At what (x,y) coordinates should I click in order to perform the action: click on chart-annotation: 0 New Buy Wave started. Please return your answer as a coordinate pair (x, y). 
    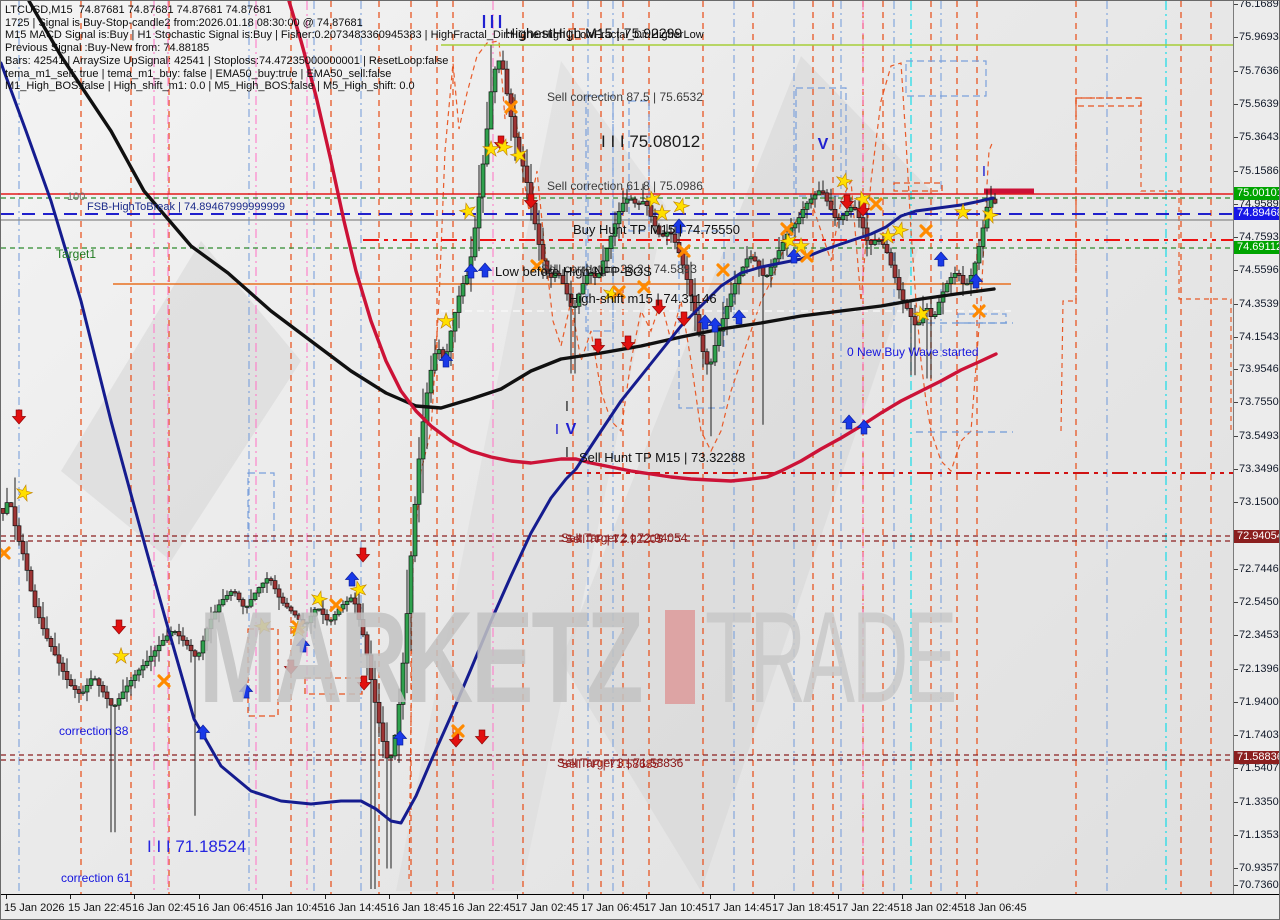
    Looking at the image, I should click on (913, 352).